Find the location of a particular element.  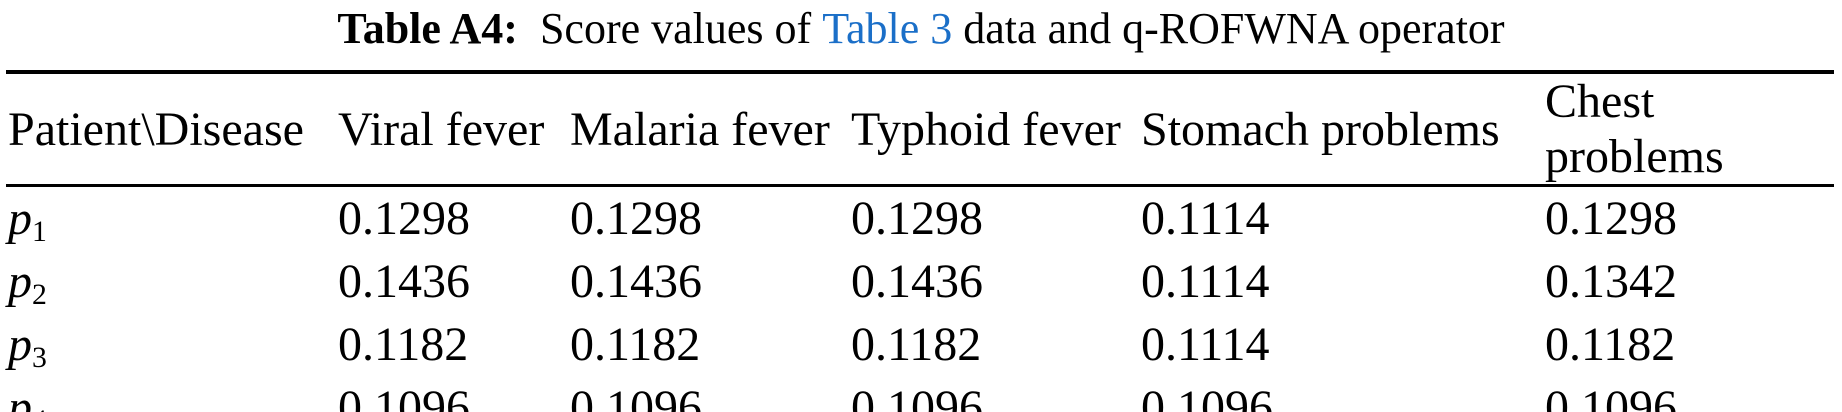

column-header-typhoid-fever: Typhoid fever is located at coordinates (996, 129).